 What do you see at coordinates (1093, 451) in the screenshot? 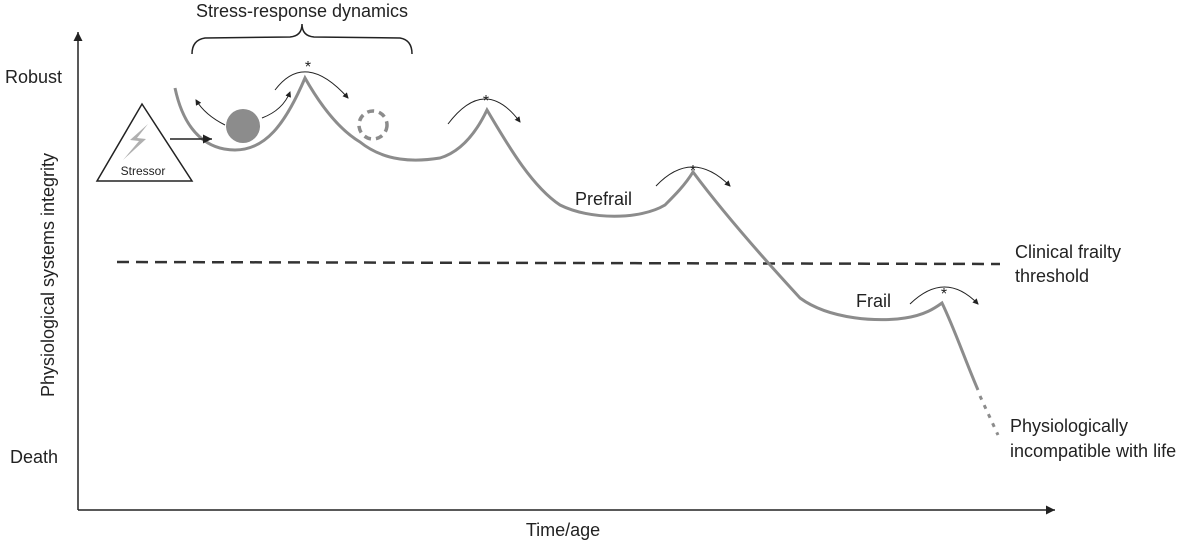
I see `end-label-line2: incompatible with life` at bounding box center [1093, 451].